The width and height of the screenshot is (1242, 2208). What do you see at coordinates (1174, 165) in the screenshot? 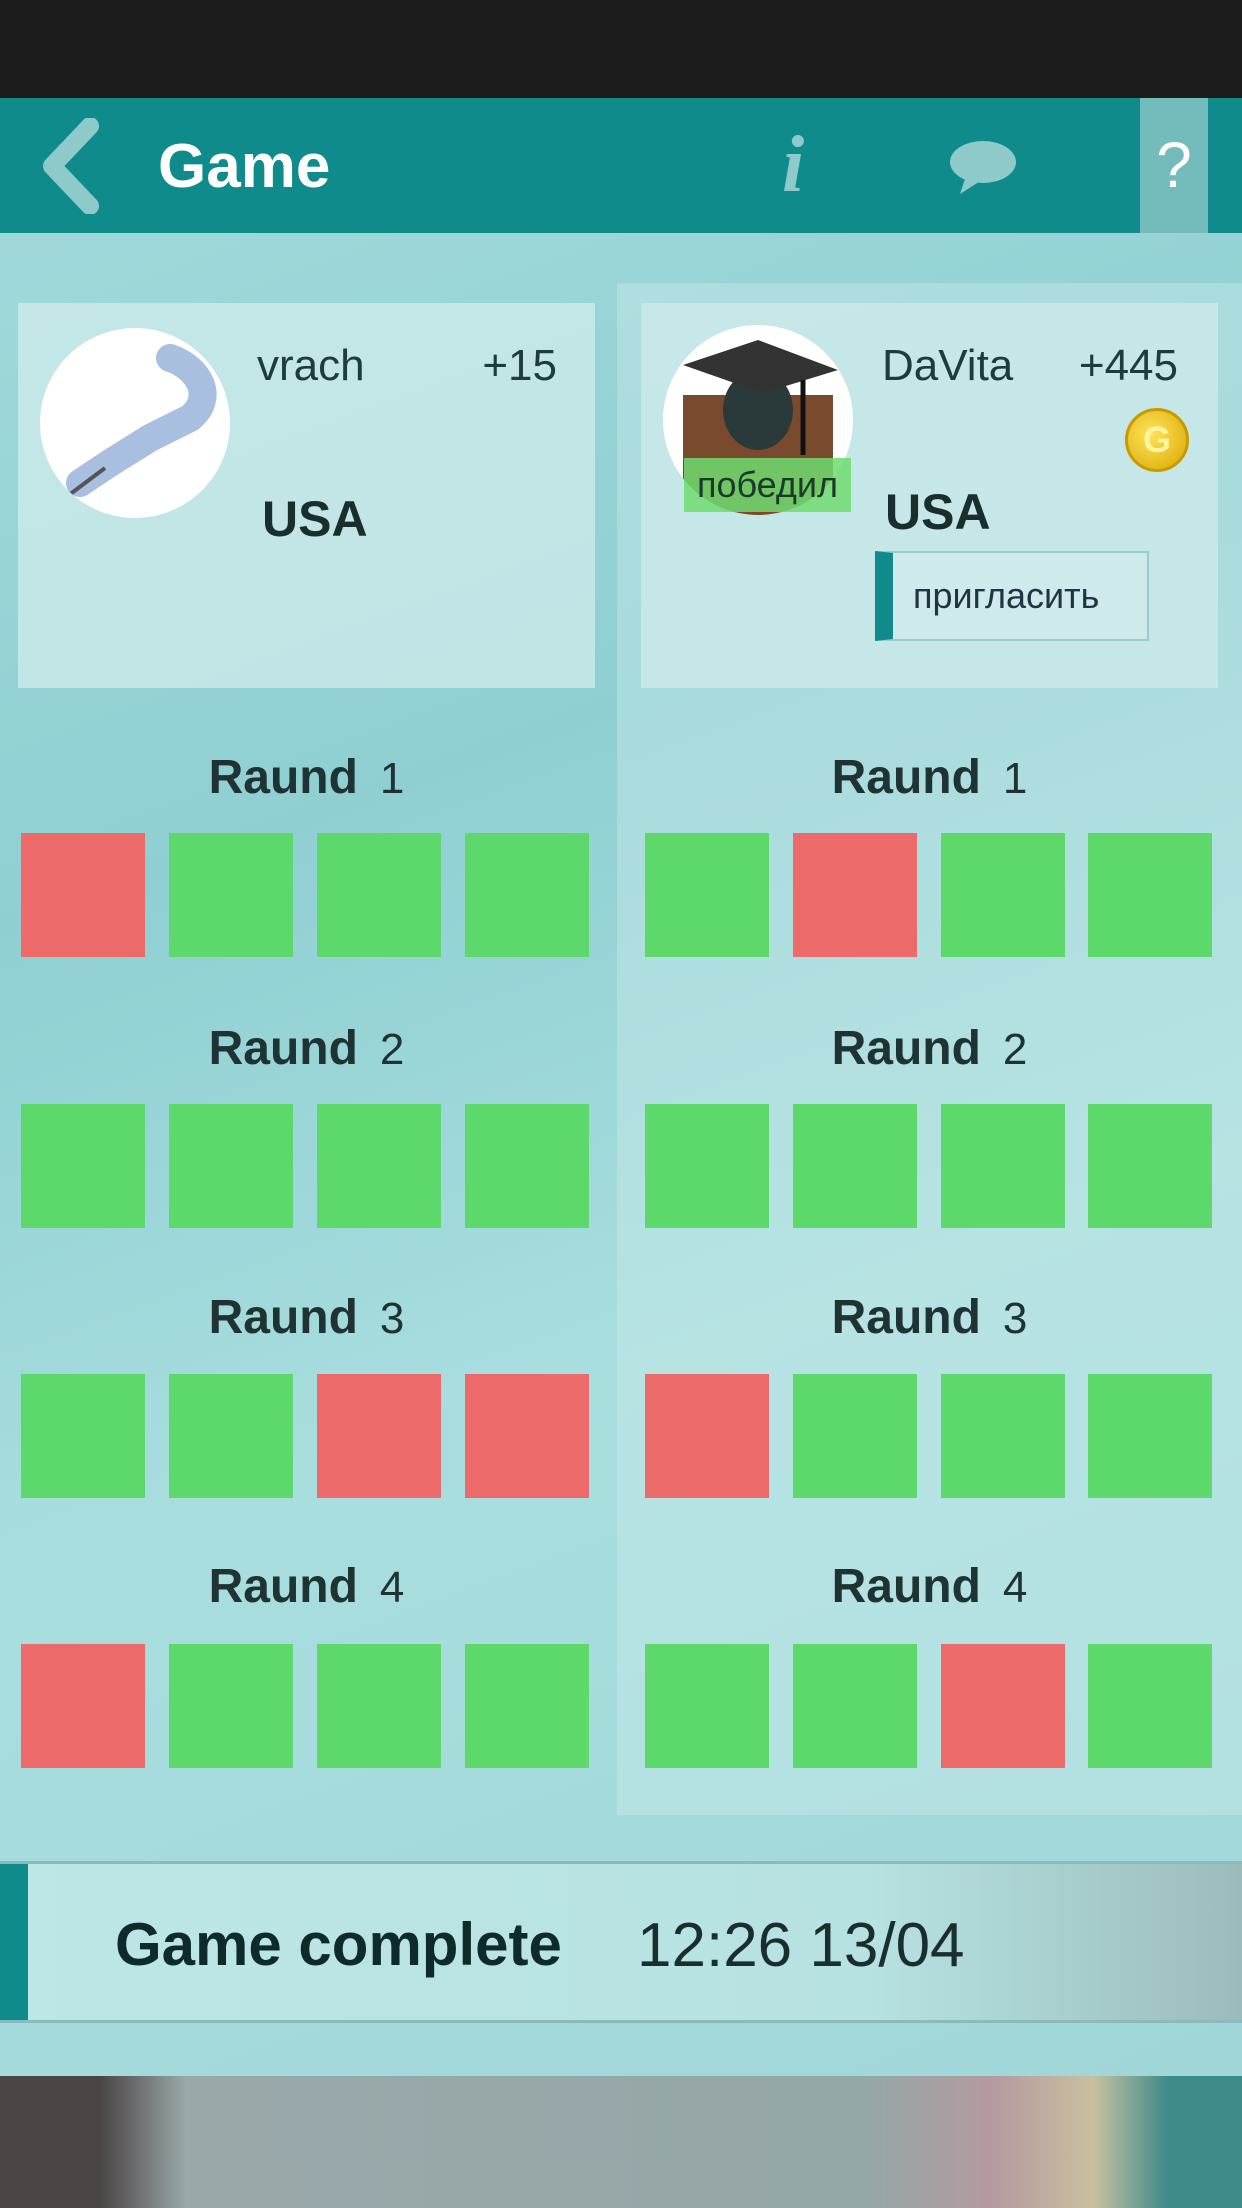
I see `help-button: ?` at bounding box center [1174, 165].